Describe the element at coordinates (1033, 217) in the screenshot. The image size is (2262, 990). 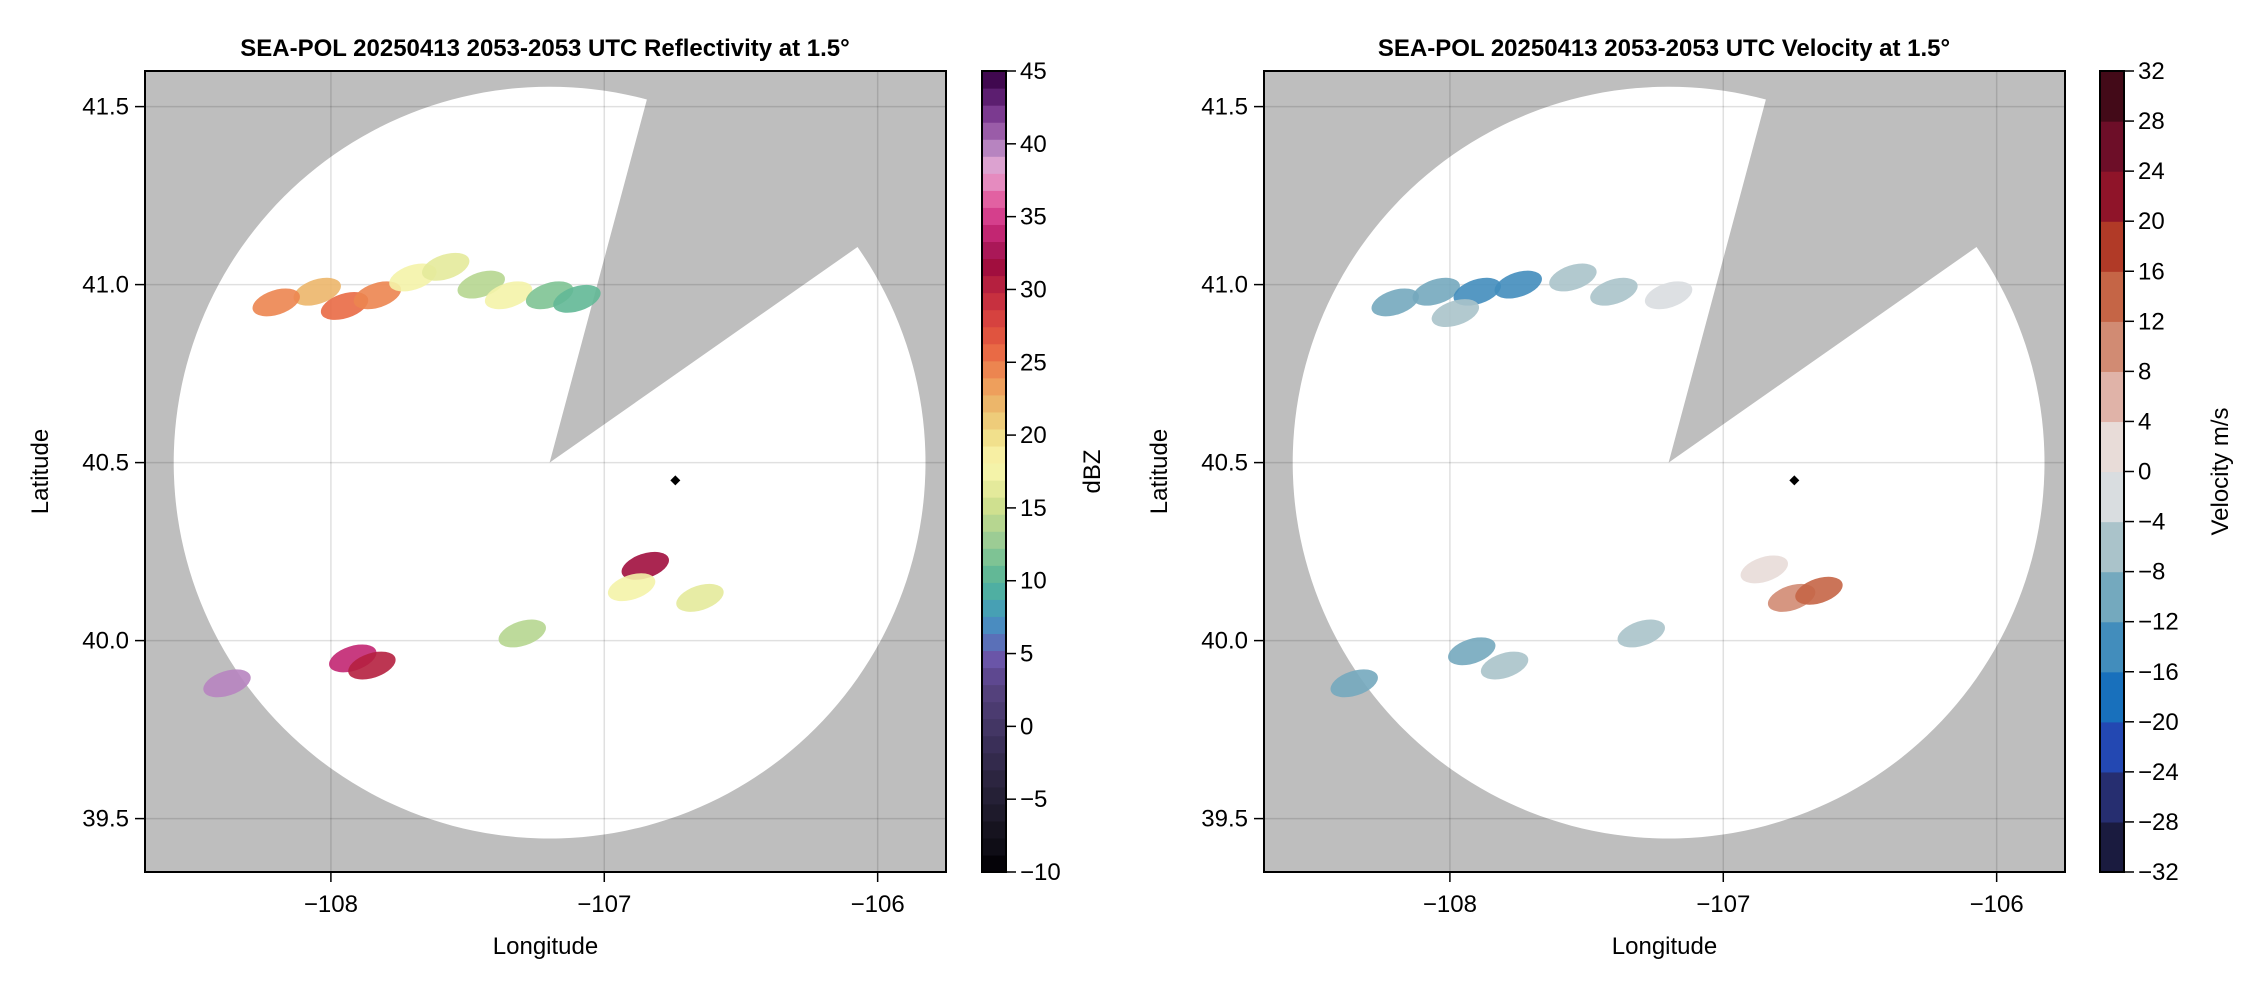
I see `colorbar-tick-label: 35` at that location.